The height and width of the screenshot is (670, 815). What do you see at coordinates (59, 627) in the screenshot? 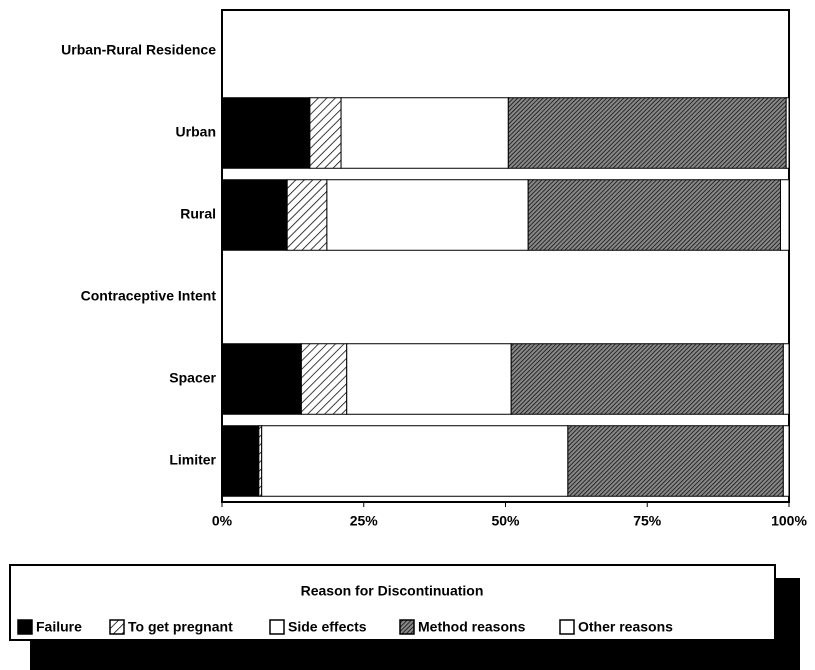
I see `legend-label: Failure` at bounding box center [59, 627].